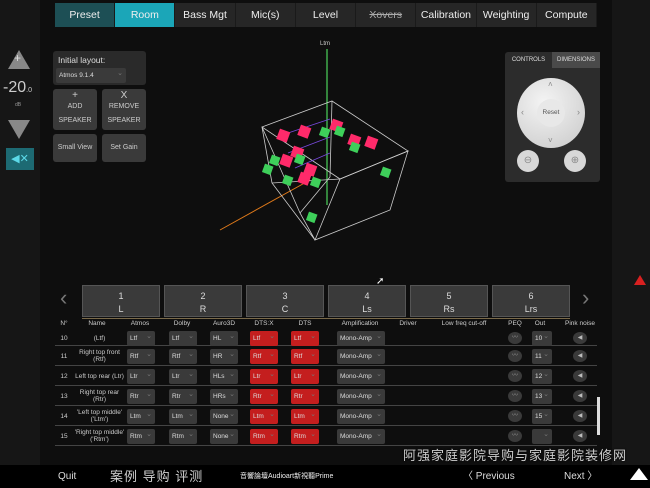 The width and height of the screenshot is (650, 488). Describe the element at coordinates (20, 159) in the screenshot. I see `mute-button: ◀✕` at that location.